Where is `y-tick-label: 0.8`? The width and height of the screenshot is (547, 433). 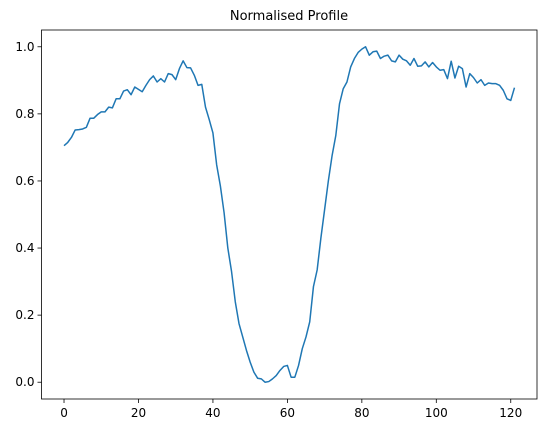
y-tick-label: 0.8 is located at coordinates (24, 114).